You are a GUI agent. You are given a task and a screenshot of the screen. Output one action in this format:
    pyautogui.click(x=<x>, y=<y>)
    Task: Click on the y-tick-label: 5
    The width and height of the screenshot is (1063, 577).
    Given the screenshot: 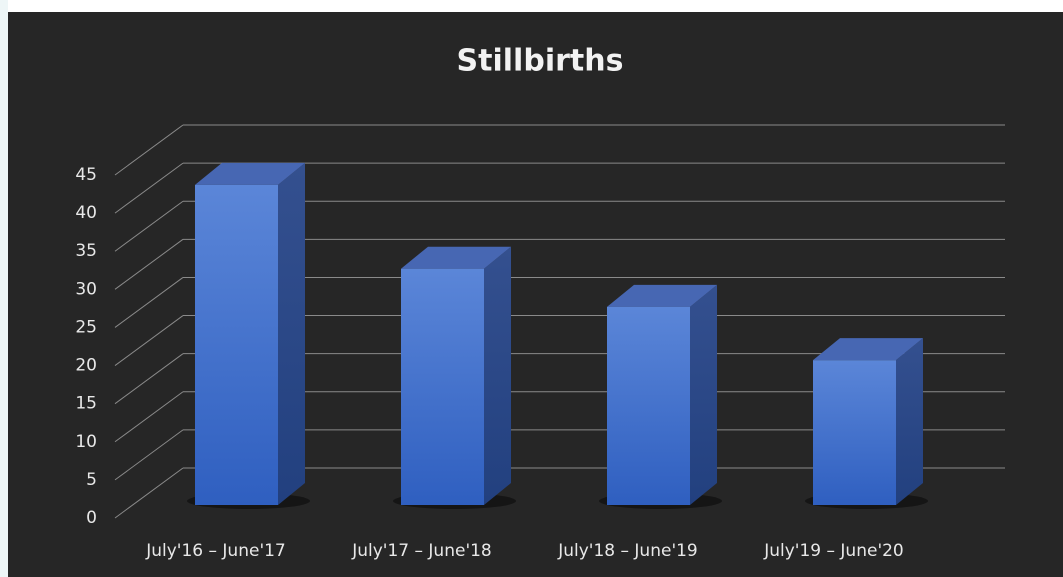 What is the action you would take?
    pyautogui.click(x=91, y=480)
    